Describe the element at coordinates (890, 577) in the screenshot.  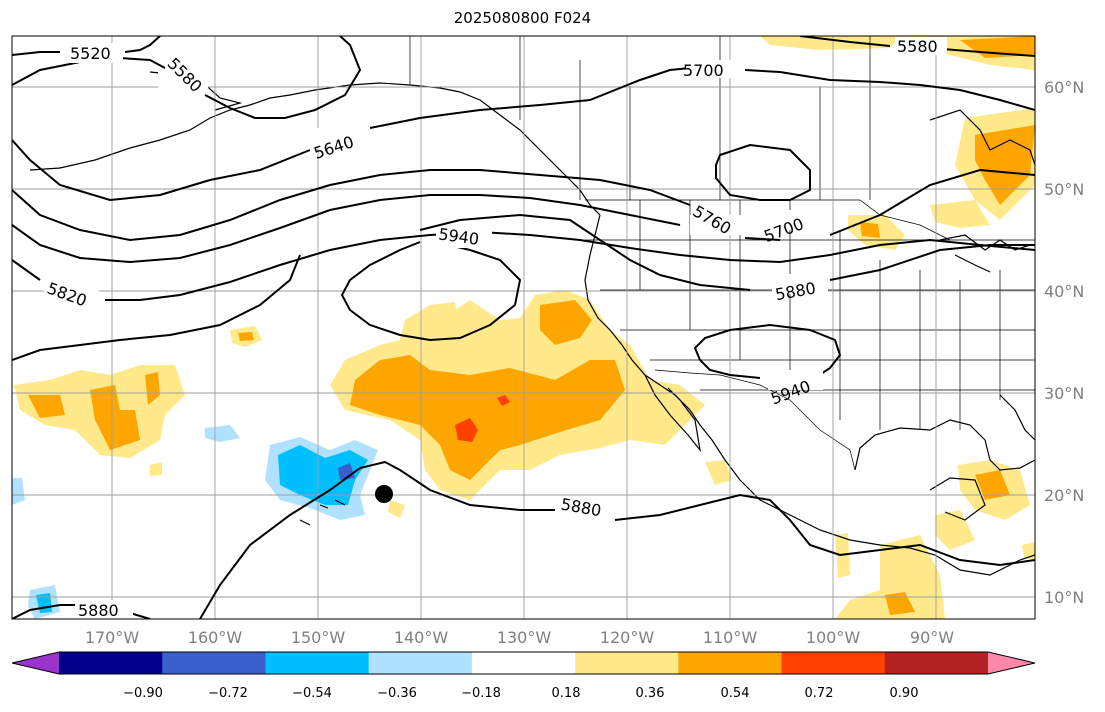
I see `positive-anomaly-south` at that location.